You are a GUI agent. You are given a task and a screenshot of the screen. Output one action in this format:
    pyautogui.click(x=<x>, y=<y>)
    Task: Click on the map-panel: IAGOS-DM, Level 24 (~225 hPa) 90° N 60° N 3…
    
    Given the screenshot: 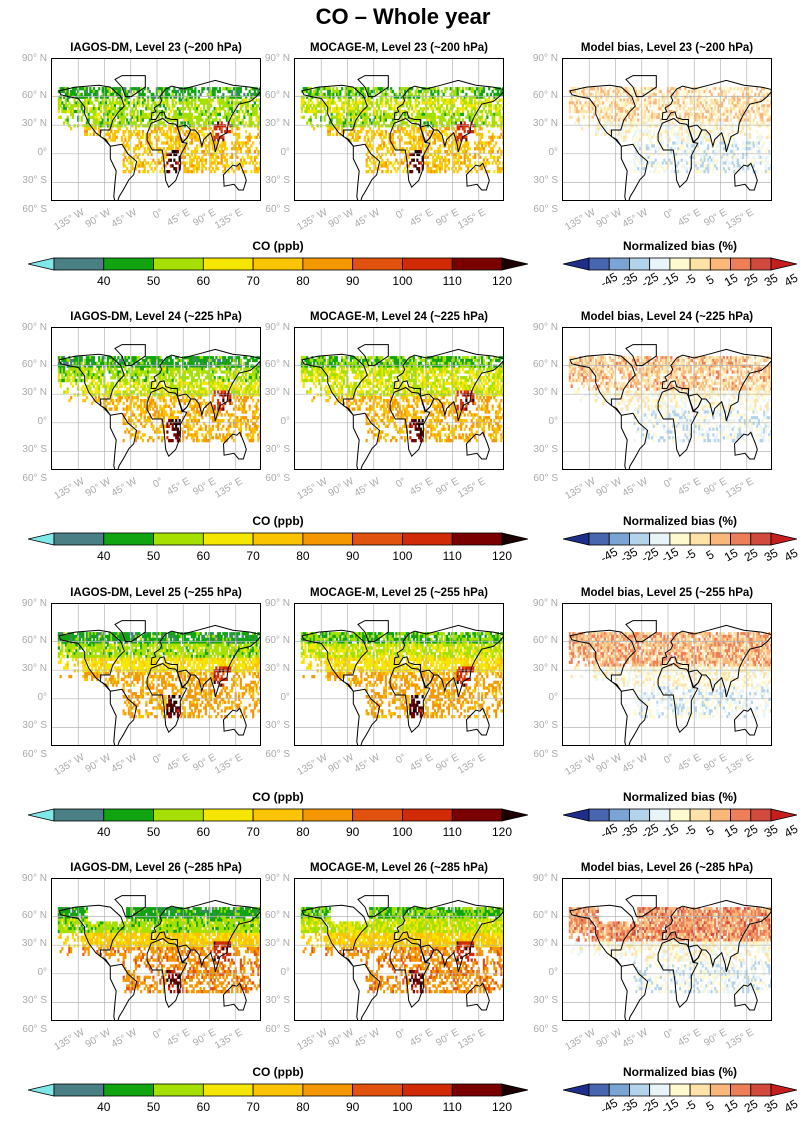 What is the action you would take?
    pyautogui.click(x=161, y=406)
    